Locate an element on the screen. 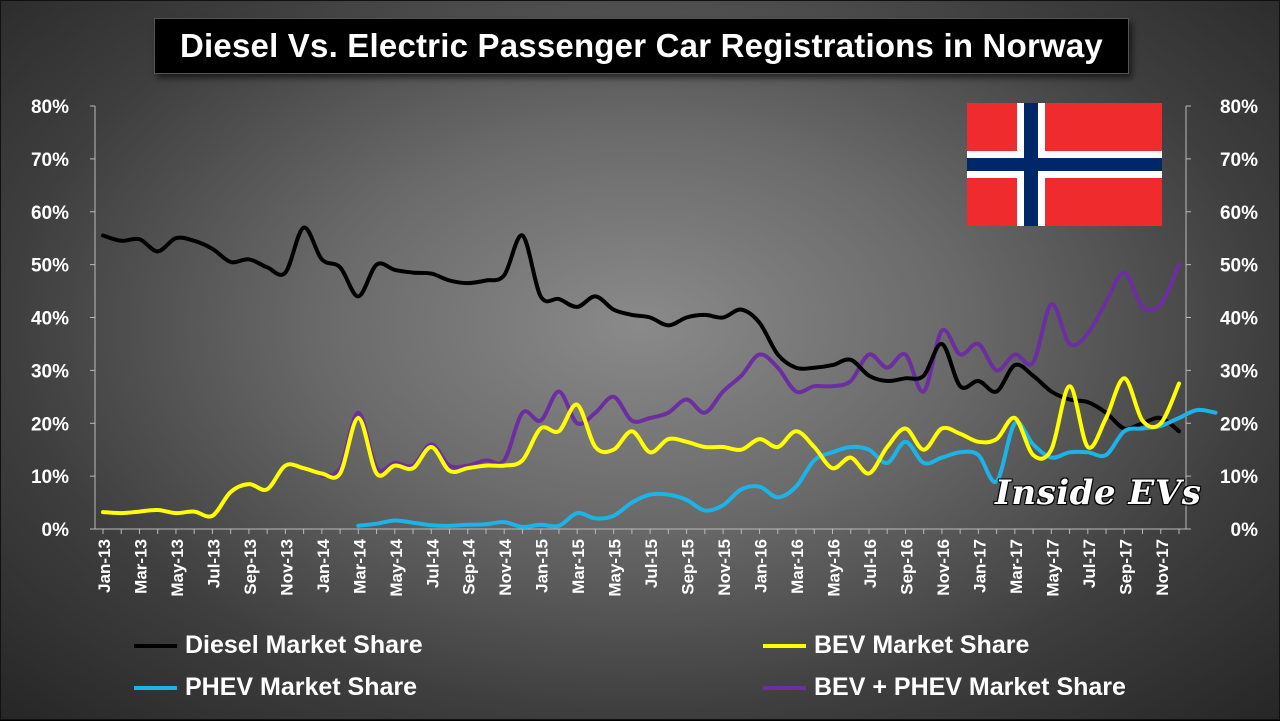  legend-item-phev: PHEV Market Share is located at coordinates (275, 687).